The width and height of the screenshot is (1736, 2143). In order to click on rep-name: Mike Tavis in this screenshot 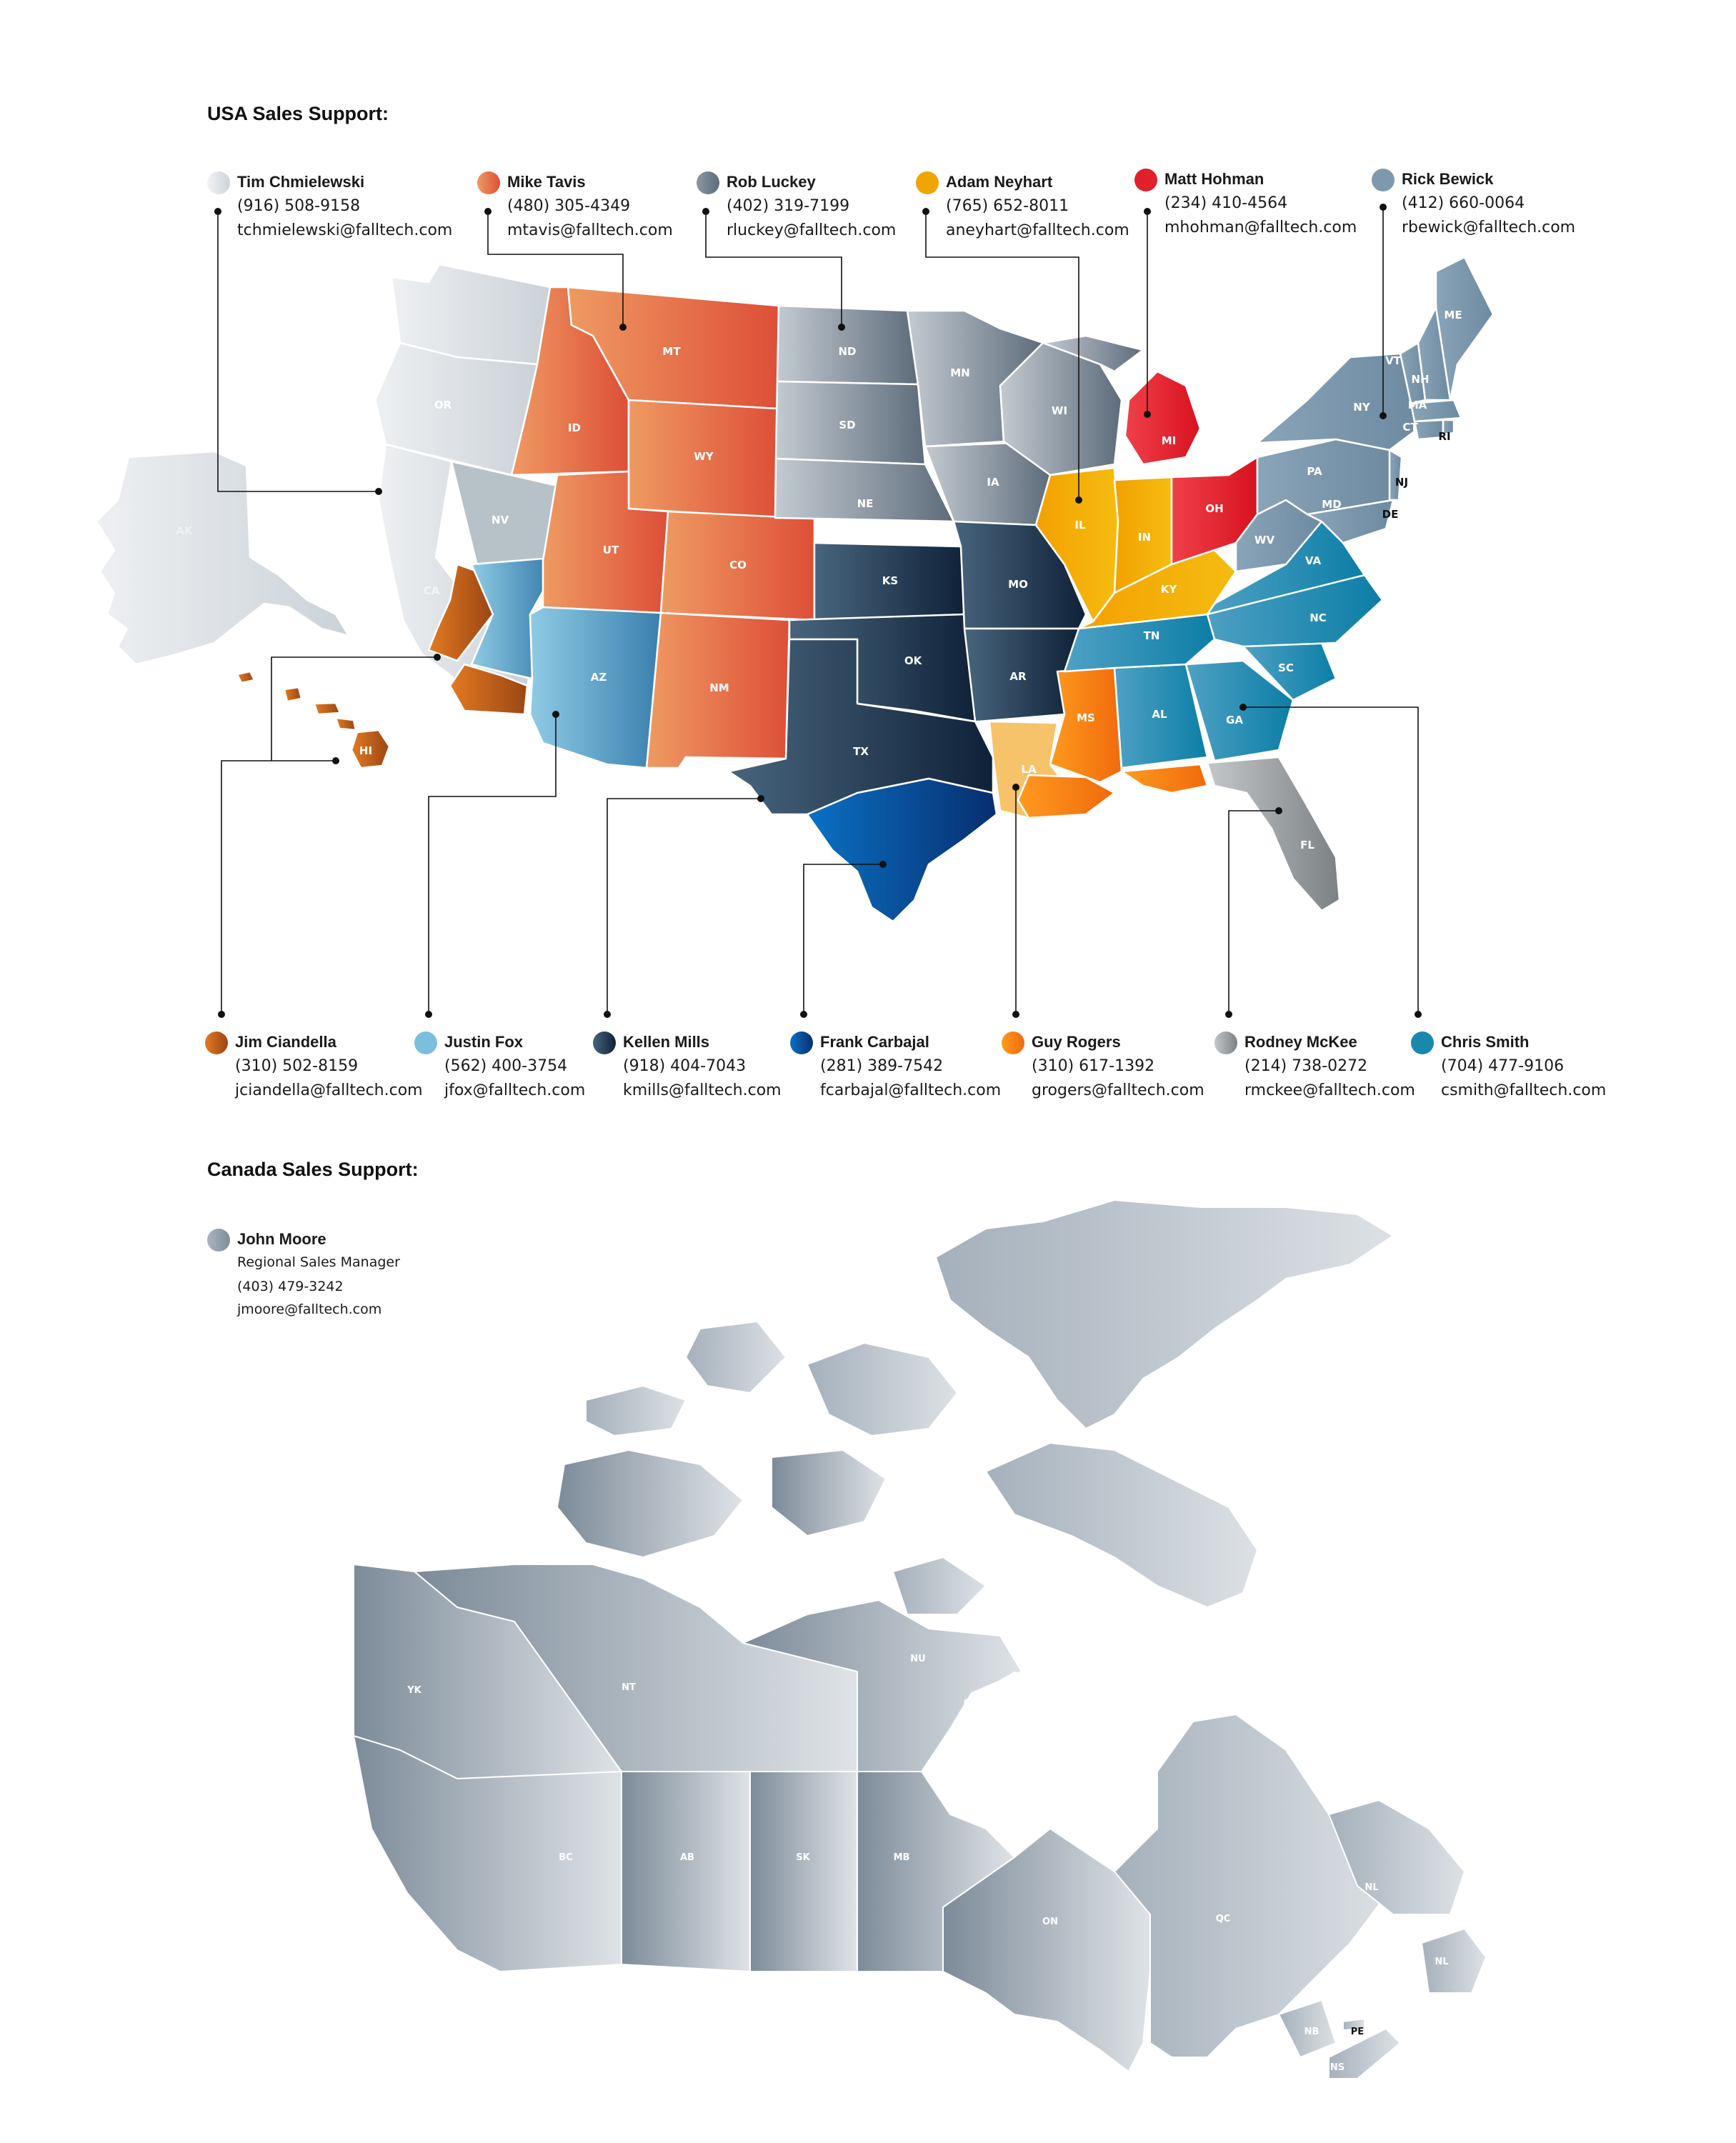, I will do `click(546, 182)`.